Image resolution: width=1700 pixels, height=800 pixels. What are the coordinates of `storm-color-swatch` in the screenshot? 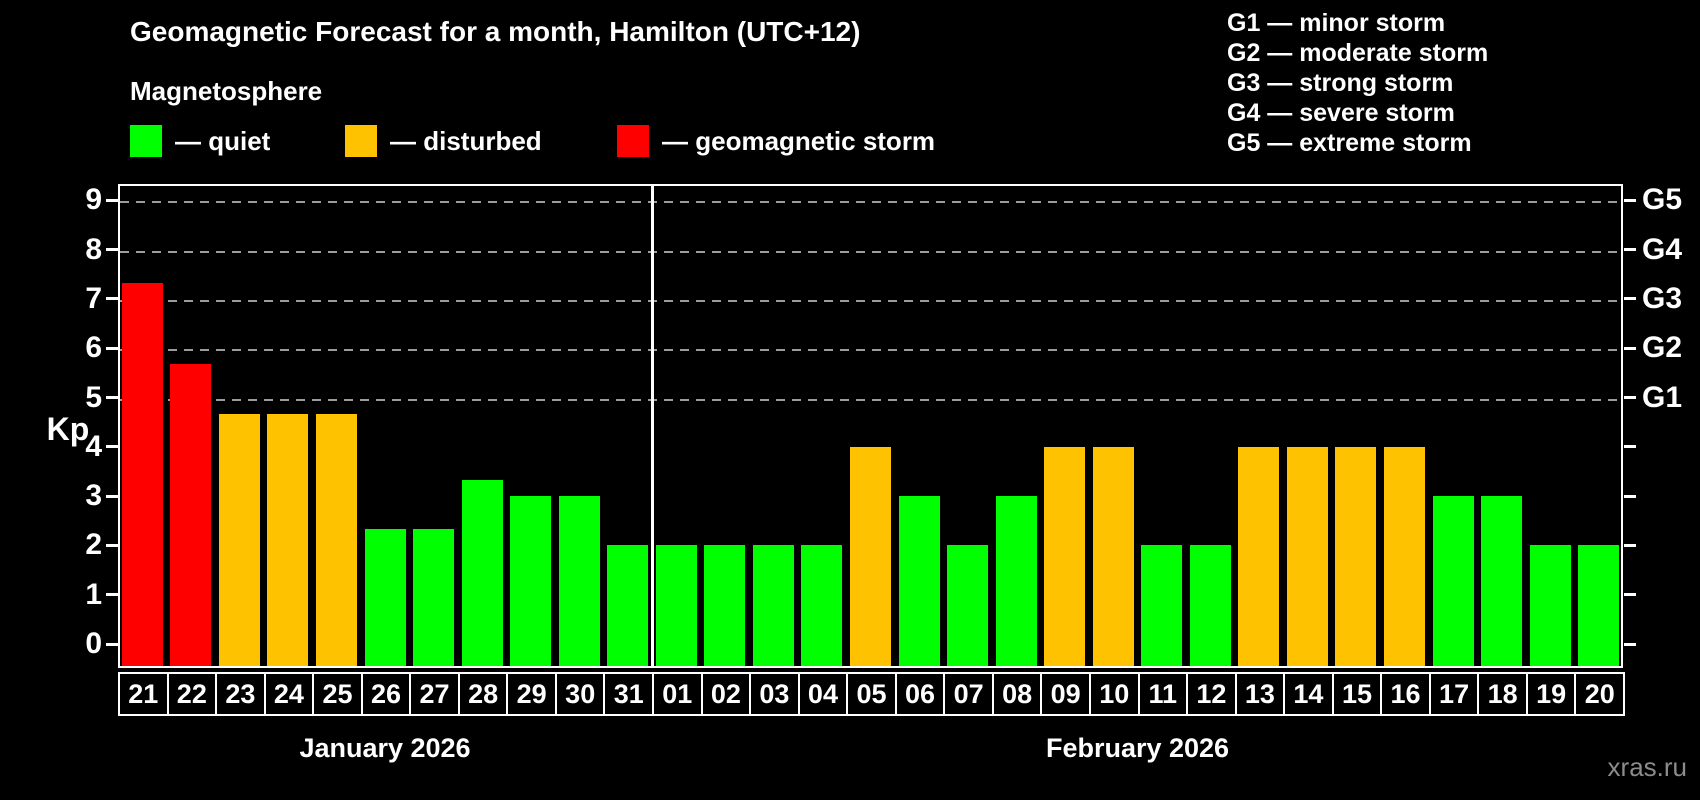 It's located at (633, 141).